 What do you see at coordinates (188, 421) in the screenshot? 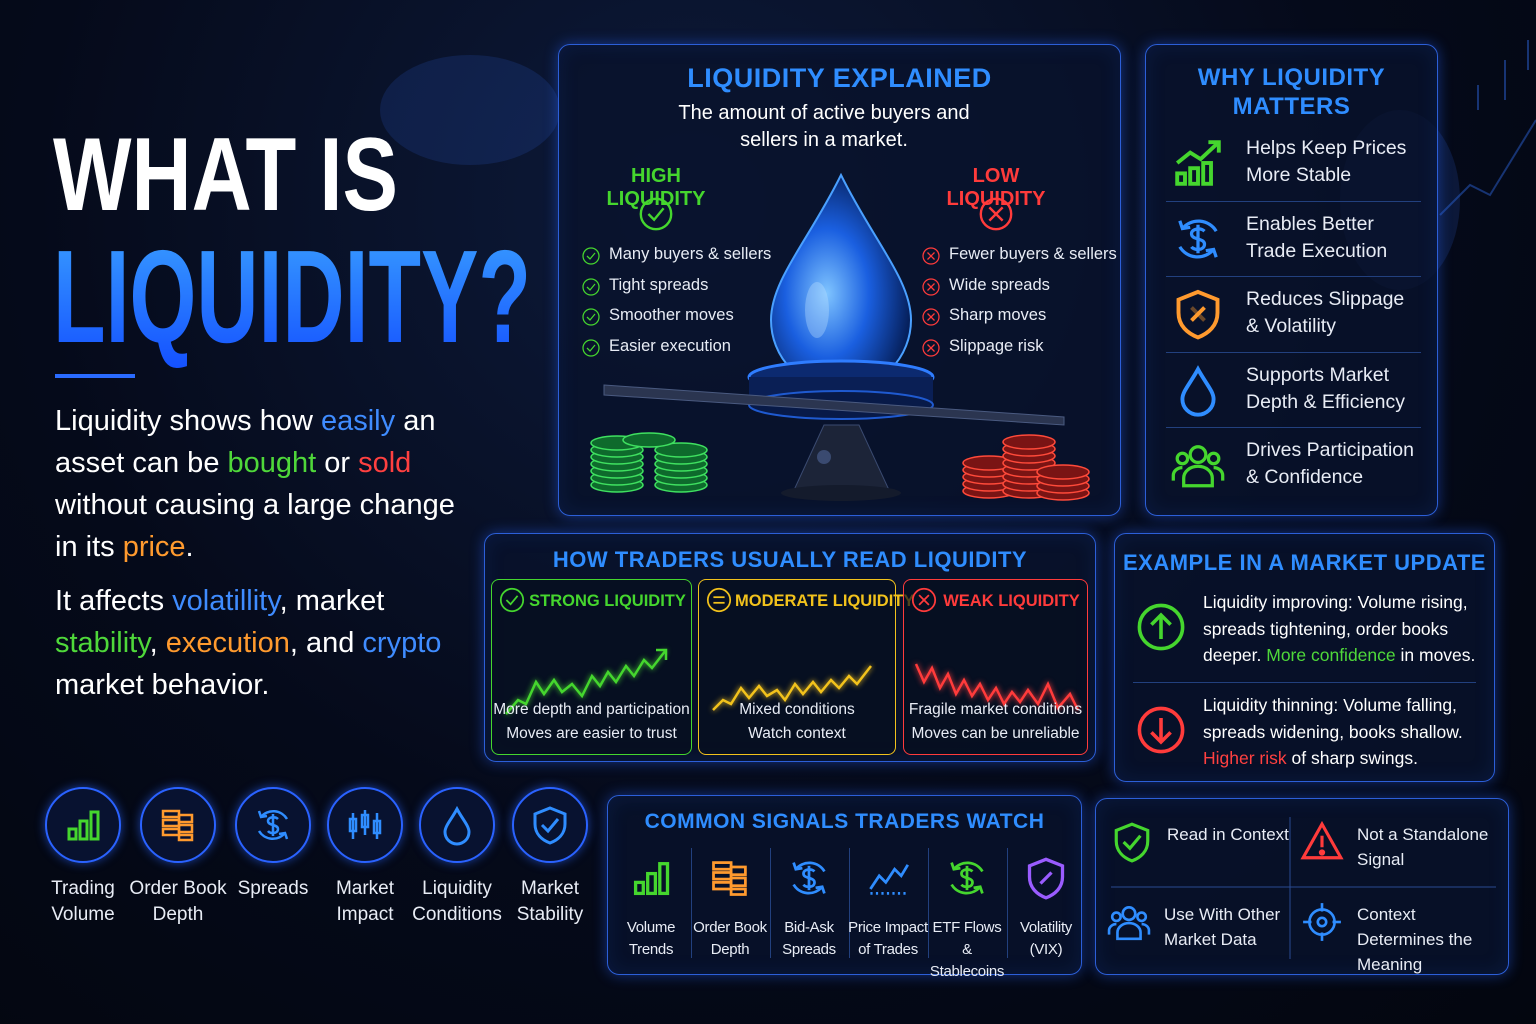
I see `text-segment: Liquidity shows how` at bounding box center [188, 421].